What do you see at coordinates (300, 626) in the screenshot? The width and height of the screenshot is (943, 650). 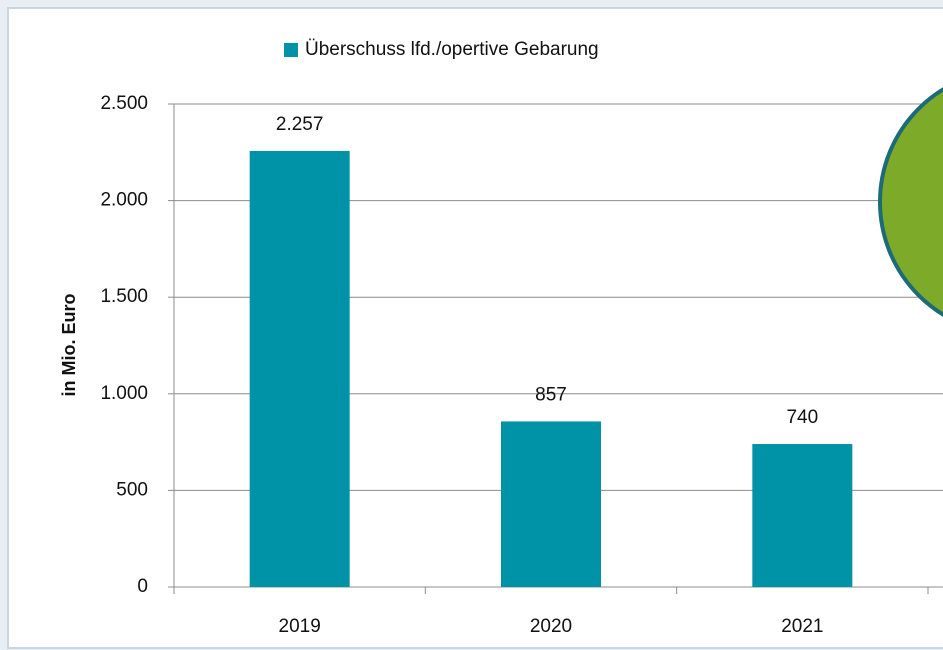 I see `x-tick-label: 2019` at bounding box center [300, 626].